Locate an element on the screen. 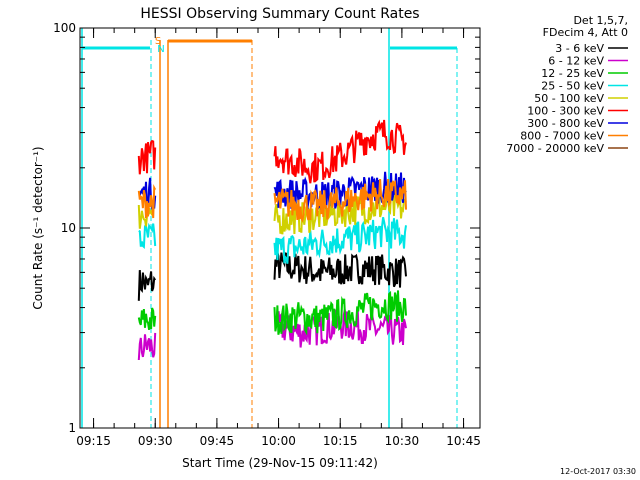 This screenshot has height=480, width=640. legend-label: 6 - 12 keV is located at coordinates (576, 61).